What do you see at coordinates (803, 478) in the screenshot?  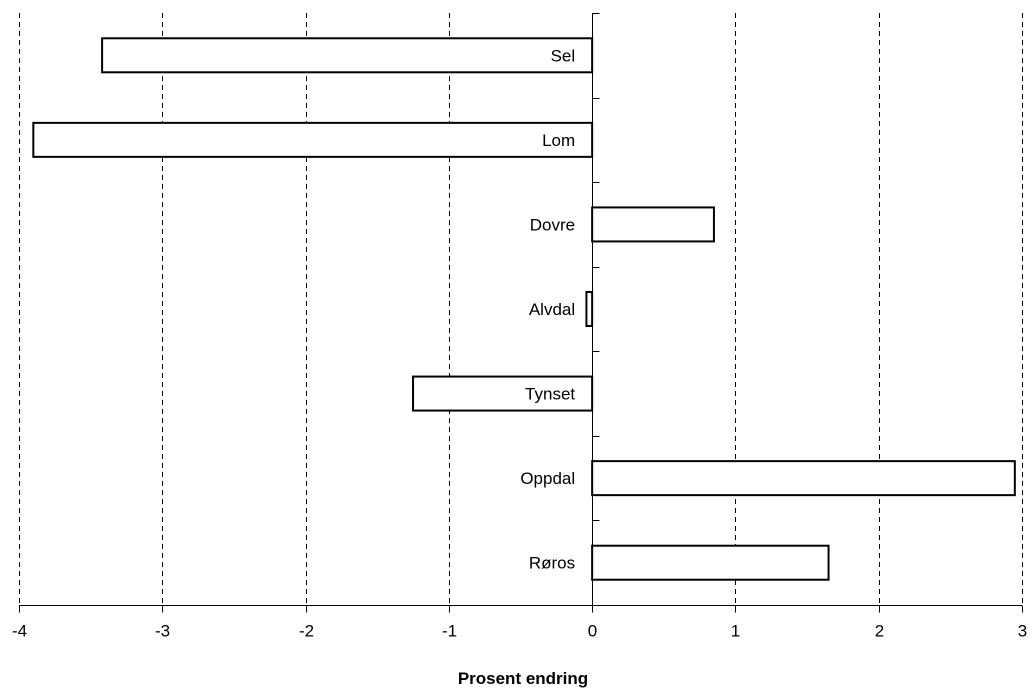 I see `bar-oppdal` at bounding box center [803, 478].